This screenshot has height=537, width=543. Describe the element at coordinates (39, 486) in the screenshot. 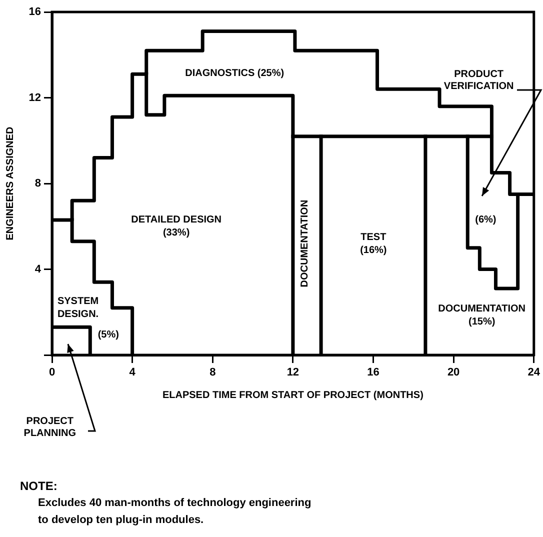

I see `text: NOTE:` at that location.